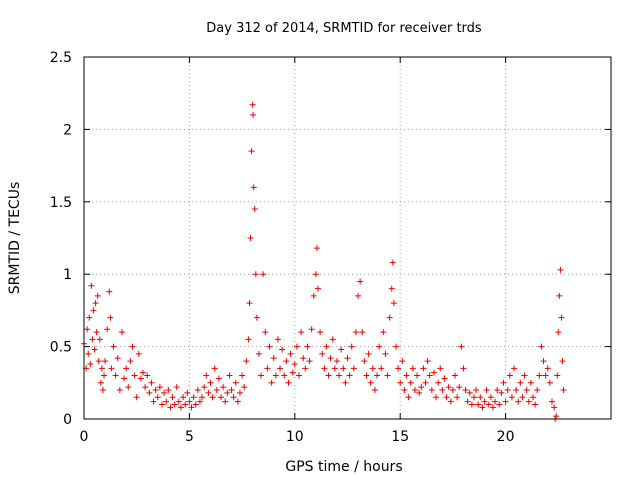 Image resolution: width=640 pixels, height=480 pixels. I want to click on x-tick-label: 0, so click(84, 437).